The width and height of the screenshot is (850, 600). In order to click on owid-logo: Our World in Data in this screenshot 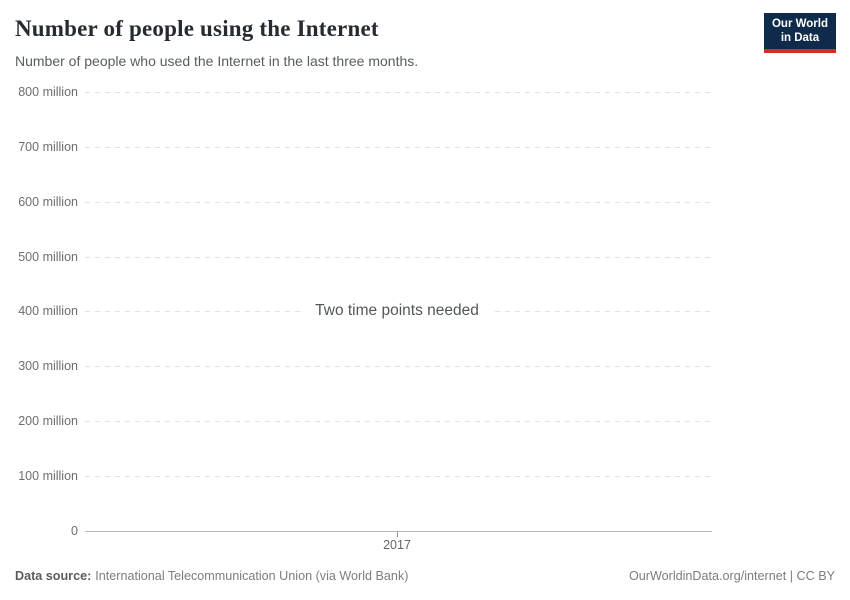, I will do `click(799, 33)`.